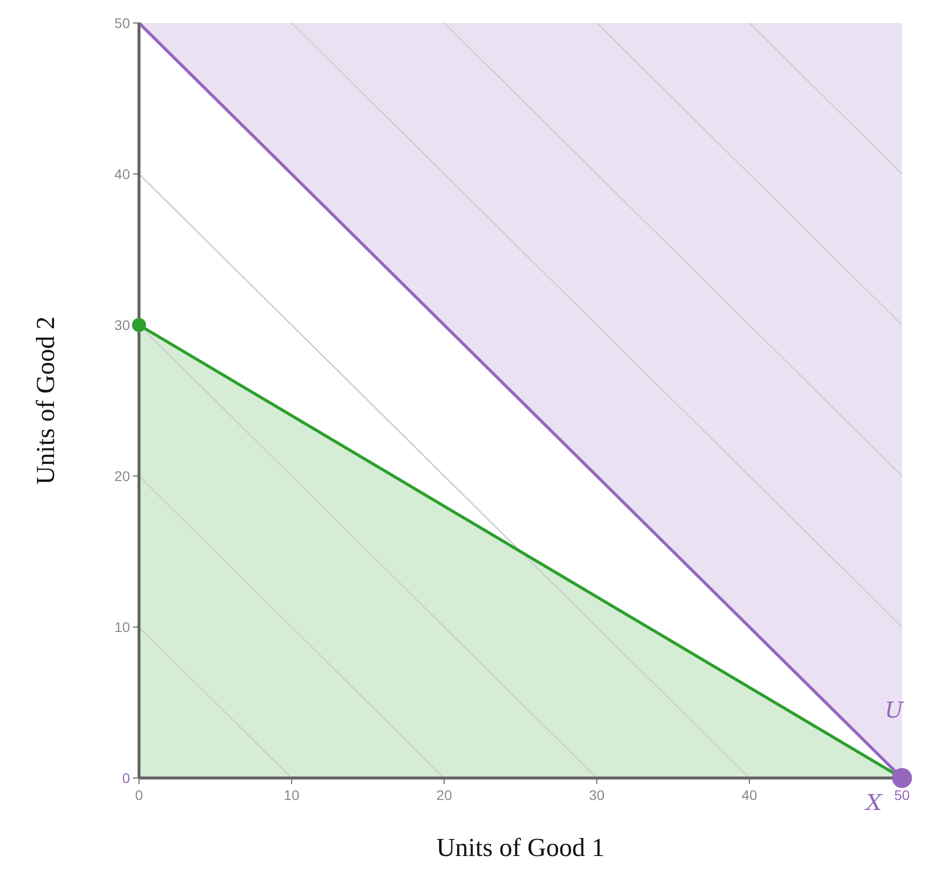 This screenshot has height=872, width=930. I want to click on x-tick-label: 30, so click(597, 795).